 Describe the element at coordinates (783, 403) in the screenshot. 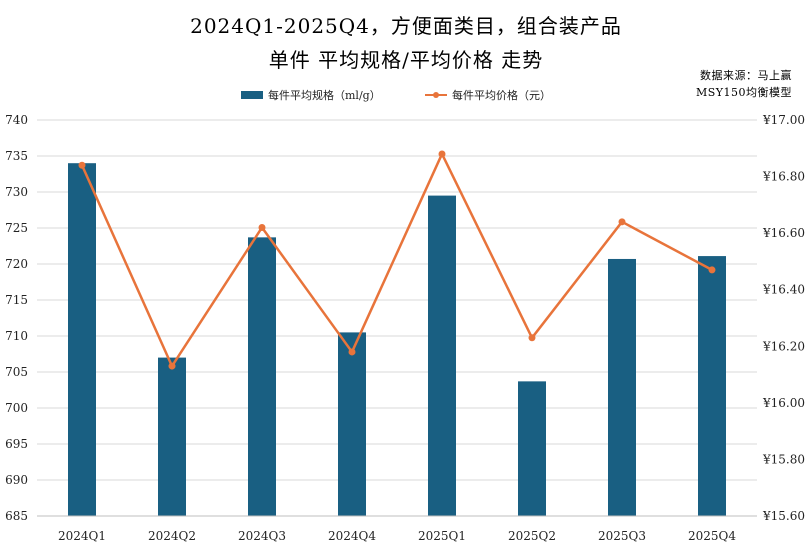

I see `right-y-tick-label: ¥16.00` at that location.